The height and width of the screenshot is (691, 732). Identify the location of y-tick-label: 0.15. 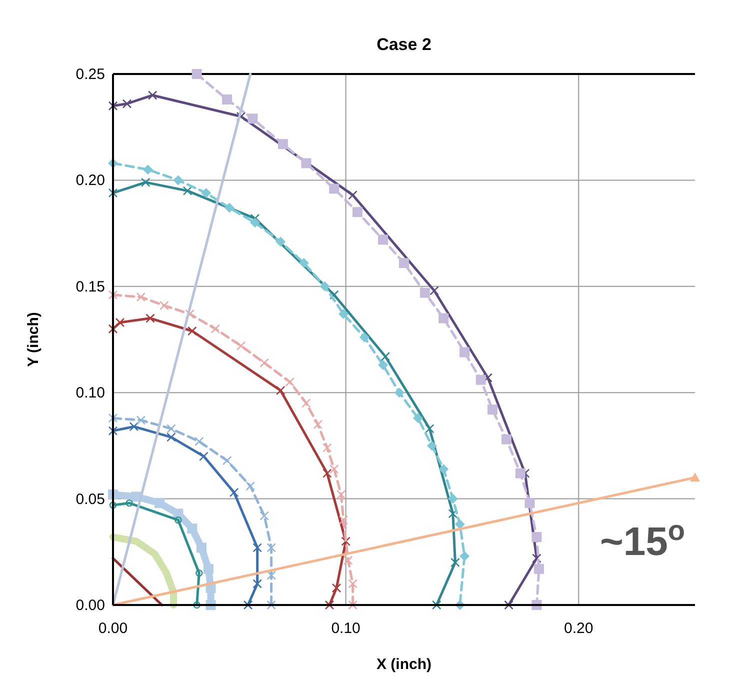
(90, 287).